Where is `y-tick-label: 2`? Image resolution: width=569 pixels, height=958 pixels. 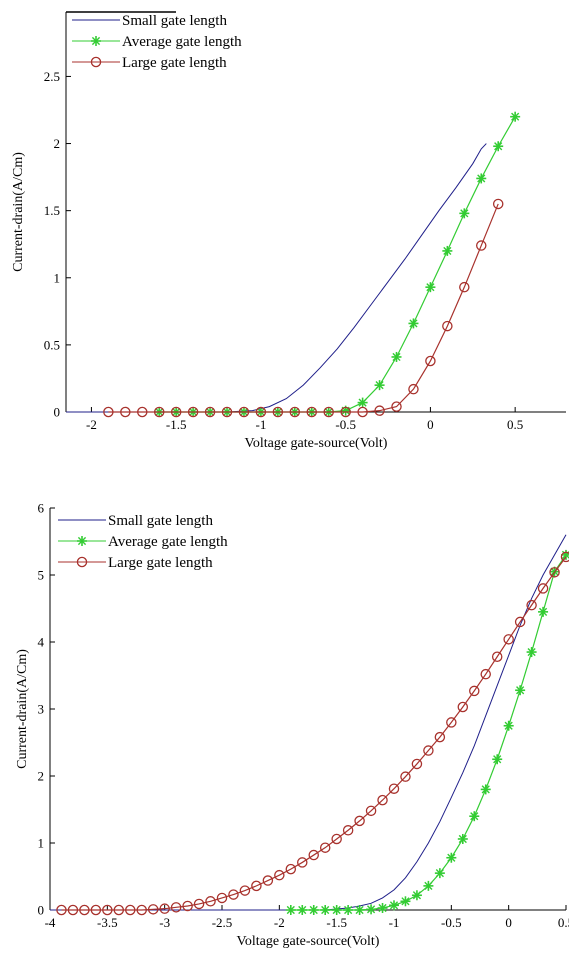 y-tick-label: 2 is located at coordinates (57, 143).